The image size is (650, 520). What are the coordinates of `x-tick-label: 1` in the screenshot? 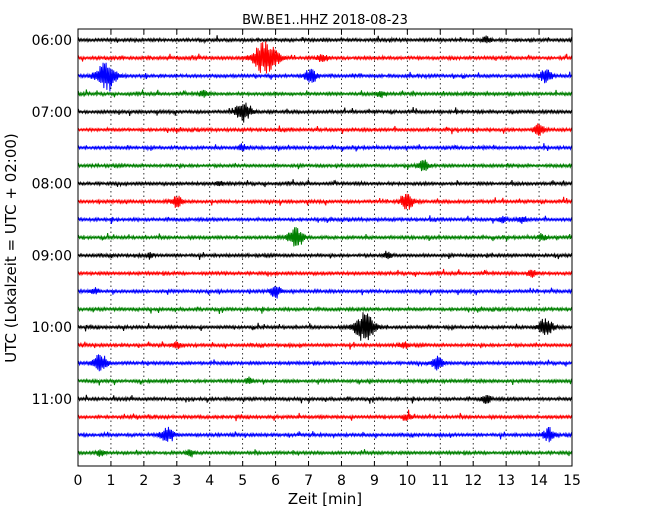 It's located at (110, 481).